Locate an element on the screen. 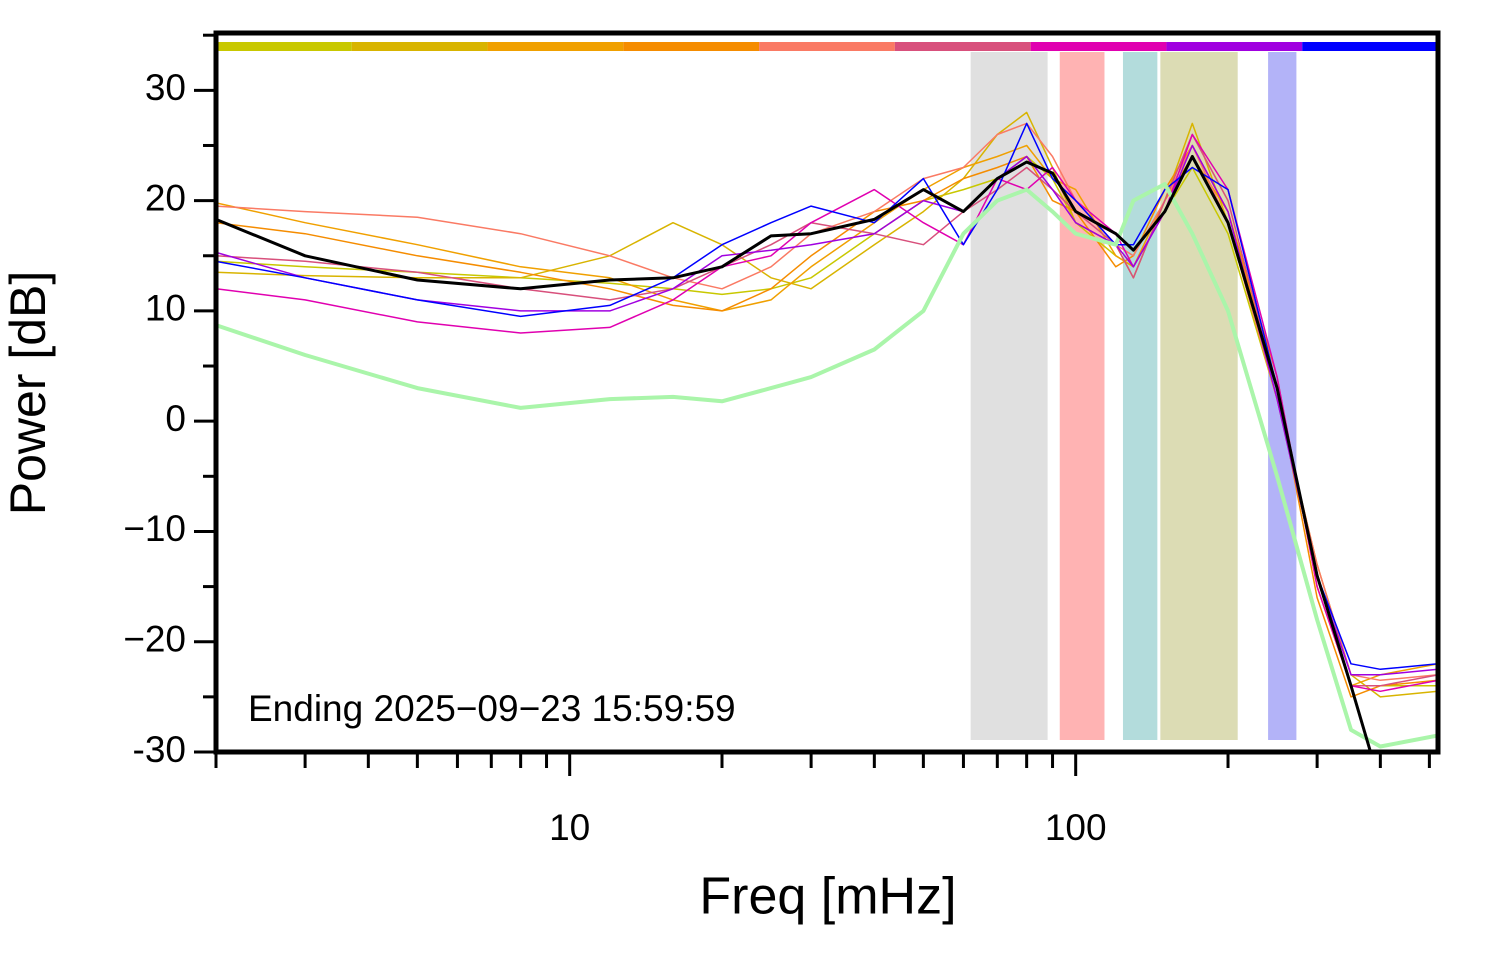  y-tick-label: 10 is located at coordinates (165, 308).